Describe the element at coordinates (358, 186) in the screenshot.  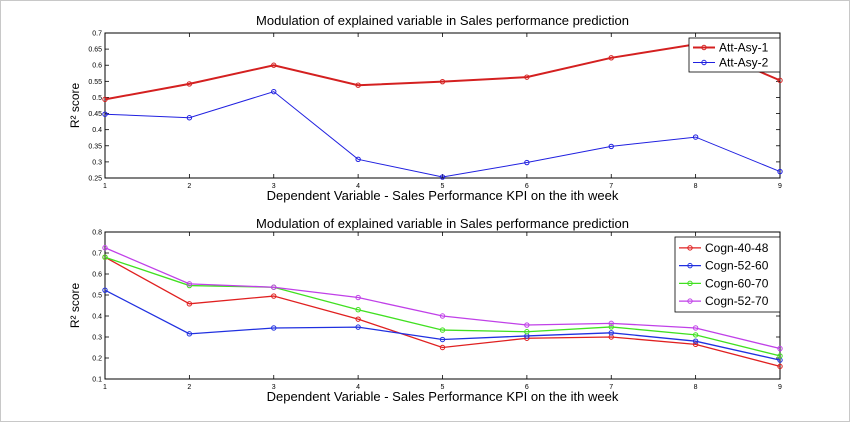
I see `x-tick-label: 4` at that location.